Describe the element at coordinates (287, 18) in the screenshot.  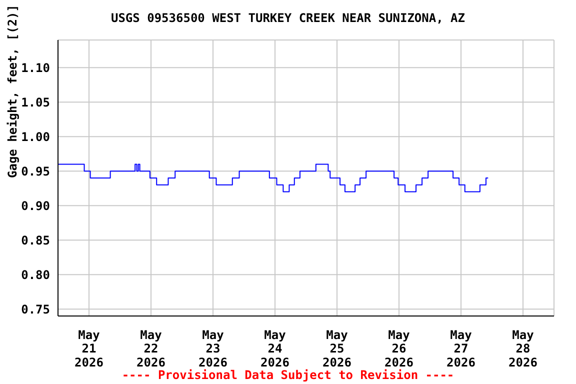
I see `chart-title: USGS 09536500 WEST TURKEY CREEK NEAR SUNIZONA, AZ` at that location.